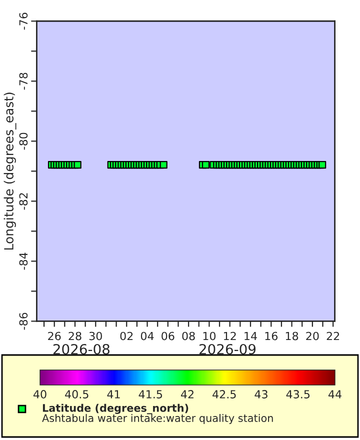 The image size is (360, 440). What do you see at coordinates (147, 336) in the screenshot?
I see `x-tick-label: 04` at bounding box center [147, 336].